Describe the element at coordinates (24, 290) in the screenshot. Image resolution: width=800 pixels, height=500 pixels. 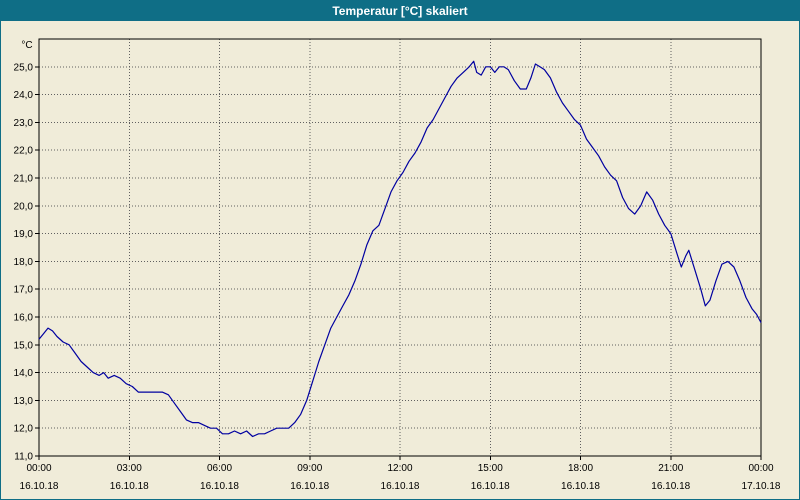
I see `y-axis-tick-label: 17,0` at that location.